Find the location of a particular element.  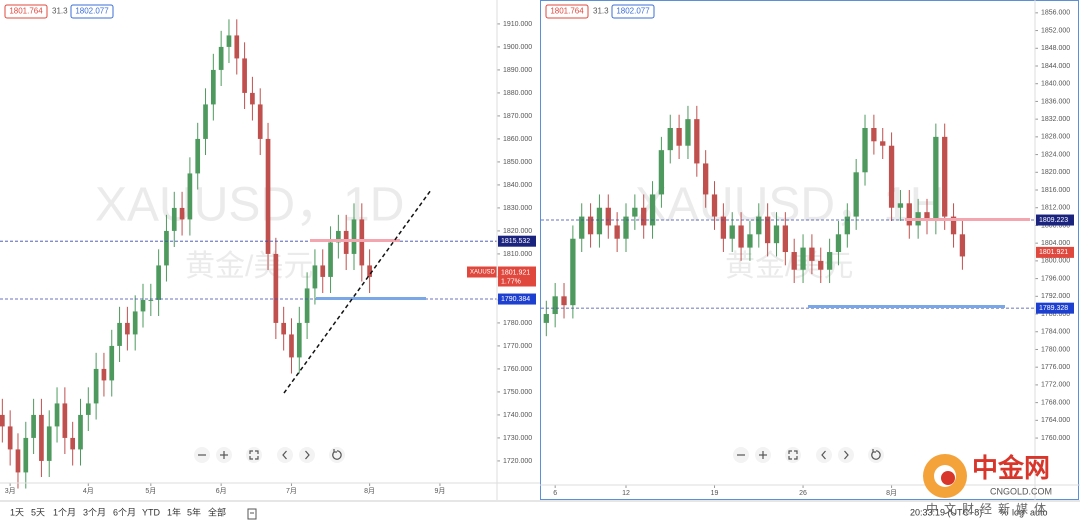

y-tick-label: 1820.000 is located at coordinates (517, 231).